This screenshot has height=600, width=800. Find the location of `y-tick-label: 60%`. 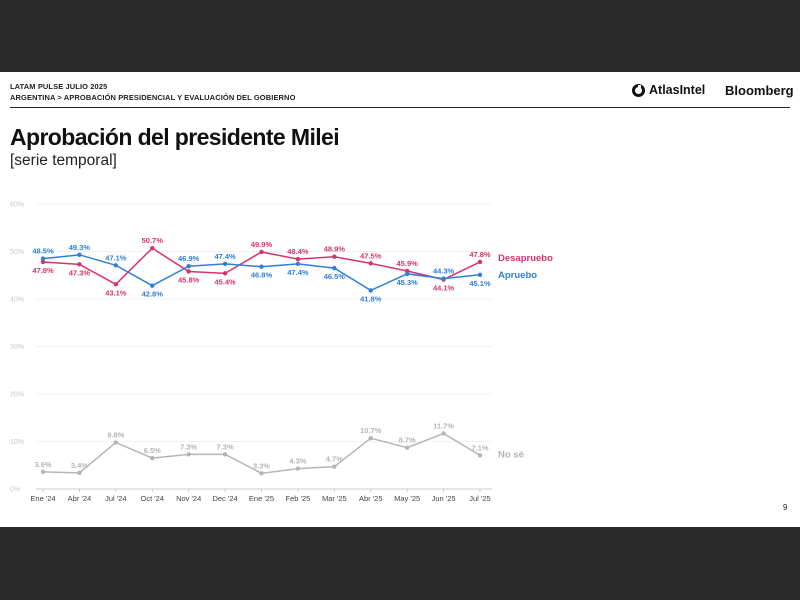

y-tick-label: 60% is located at coordinates (17, 205).